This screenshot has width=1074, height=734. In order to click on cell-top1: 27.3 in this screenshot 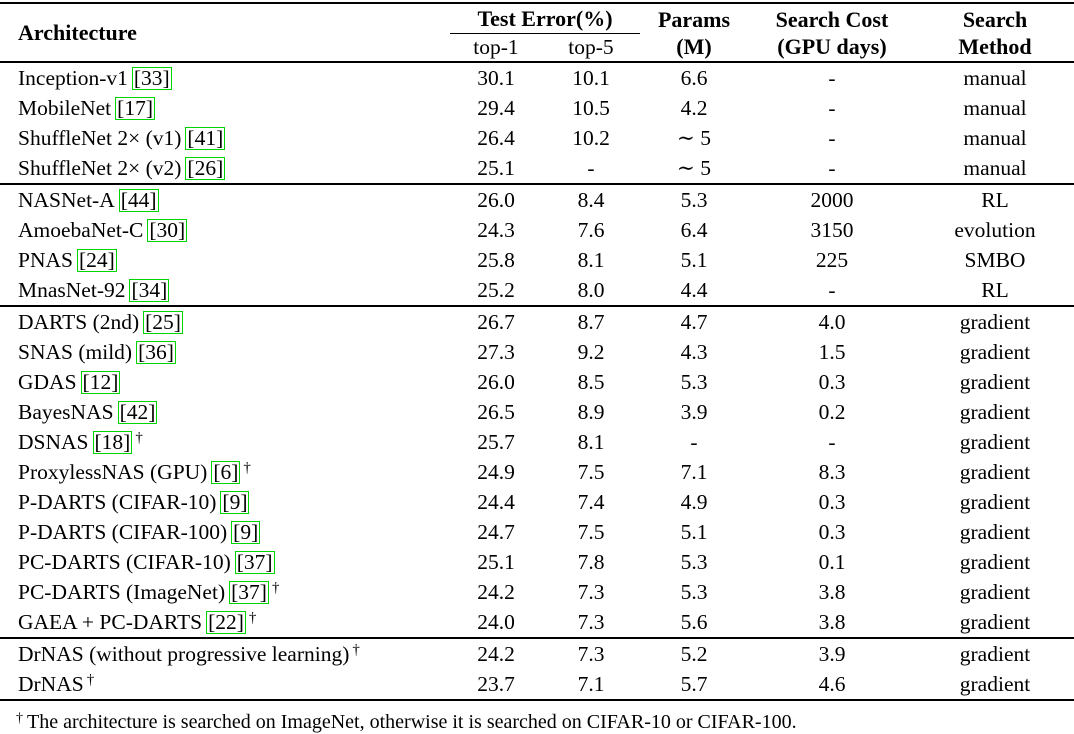, I will do `click(496, 352)`.